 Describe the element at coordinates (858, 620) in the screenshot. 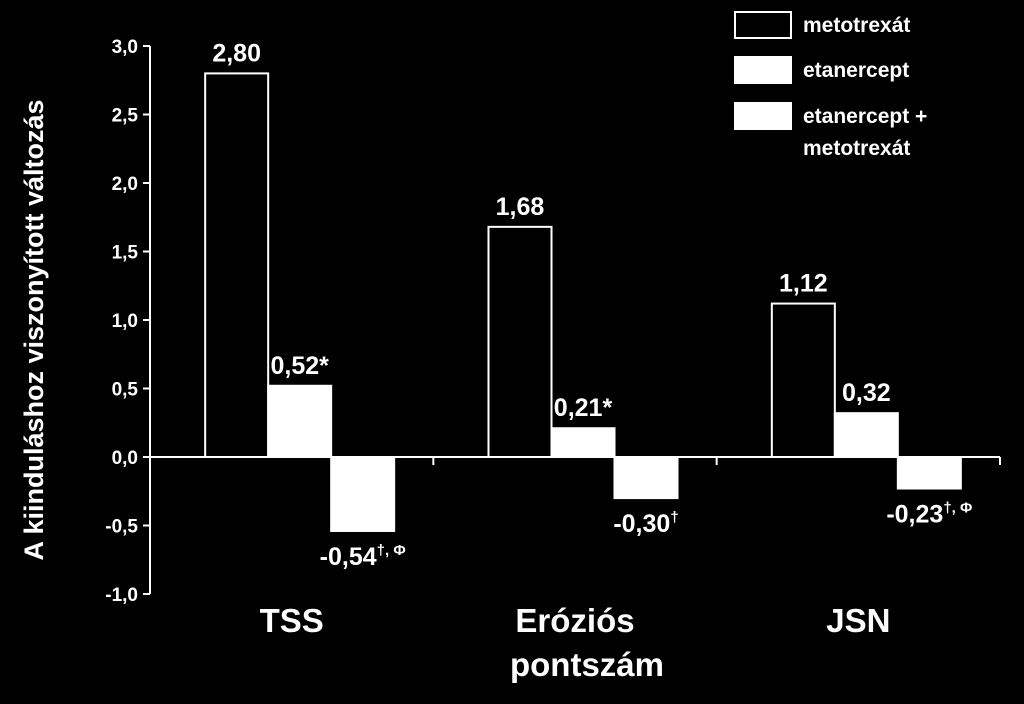

I see `category-label: JSN` at that location.